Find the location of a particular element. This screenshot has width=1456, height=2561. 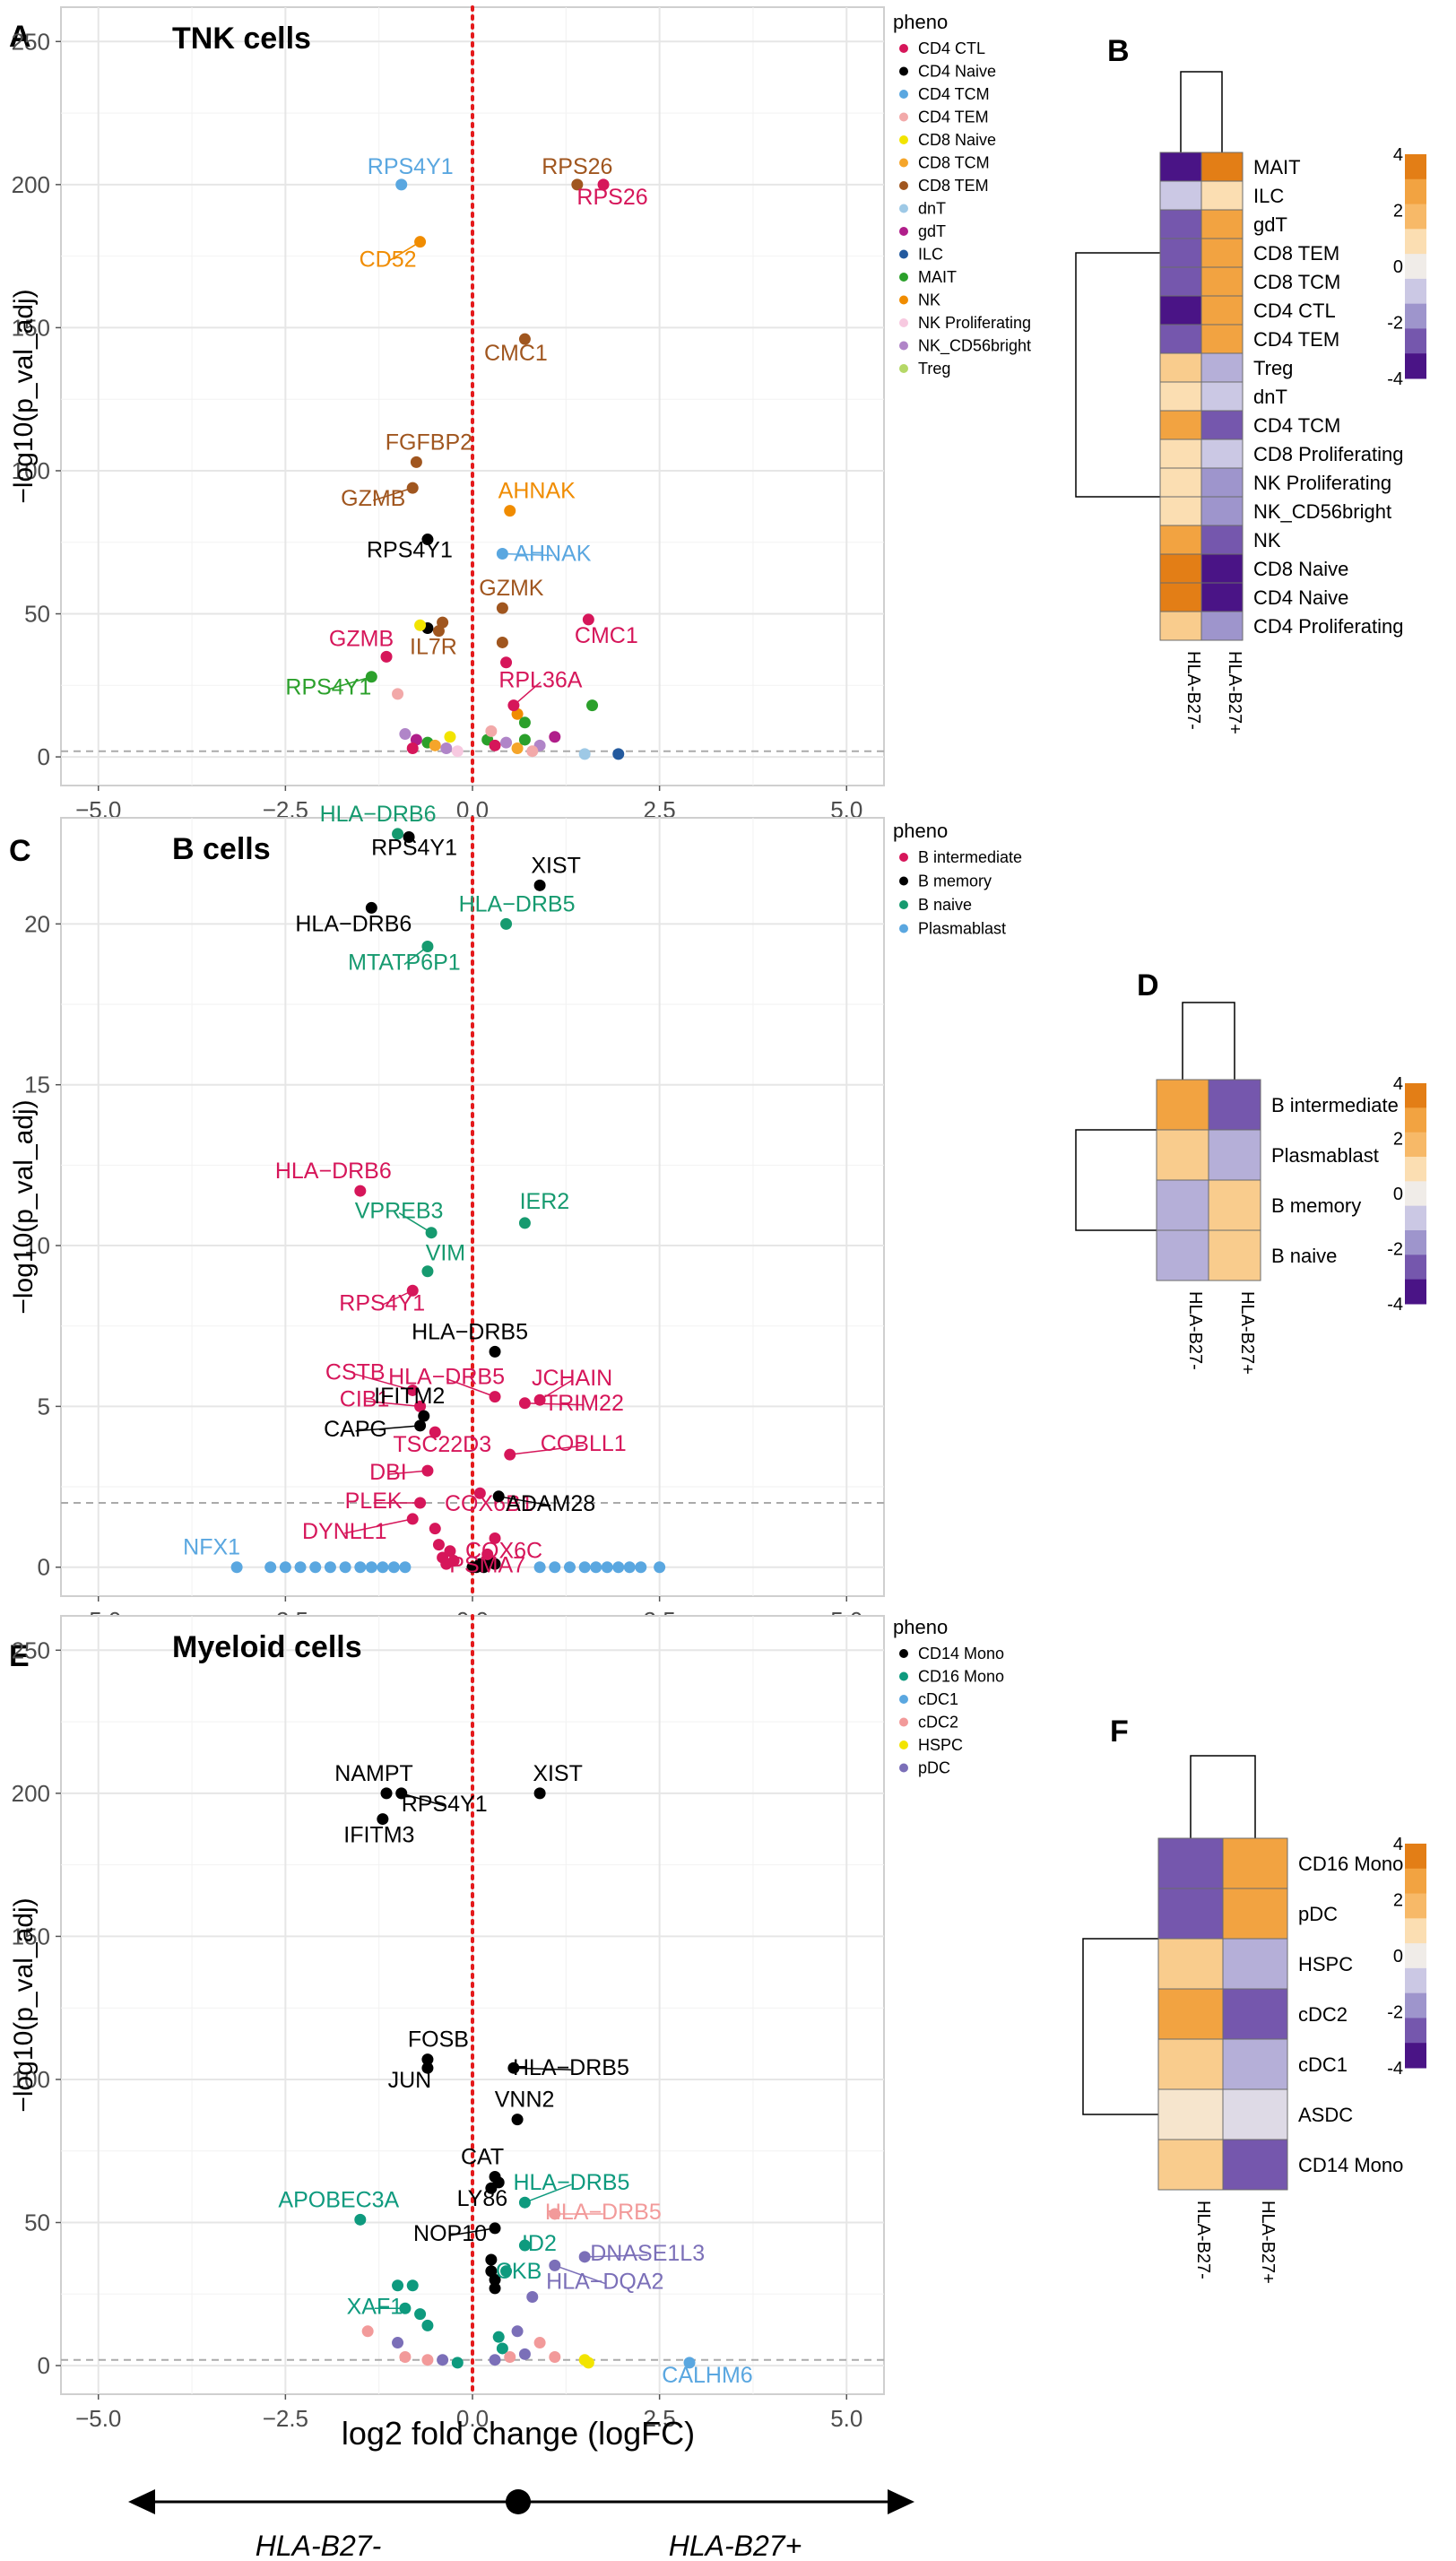

gene-label: GZMB is located at coordinates (373, 498).